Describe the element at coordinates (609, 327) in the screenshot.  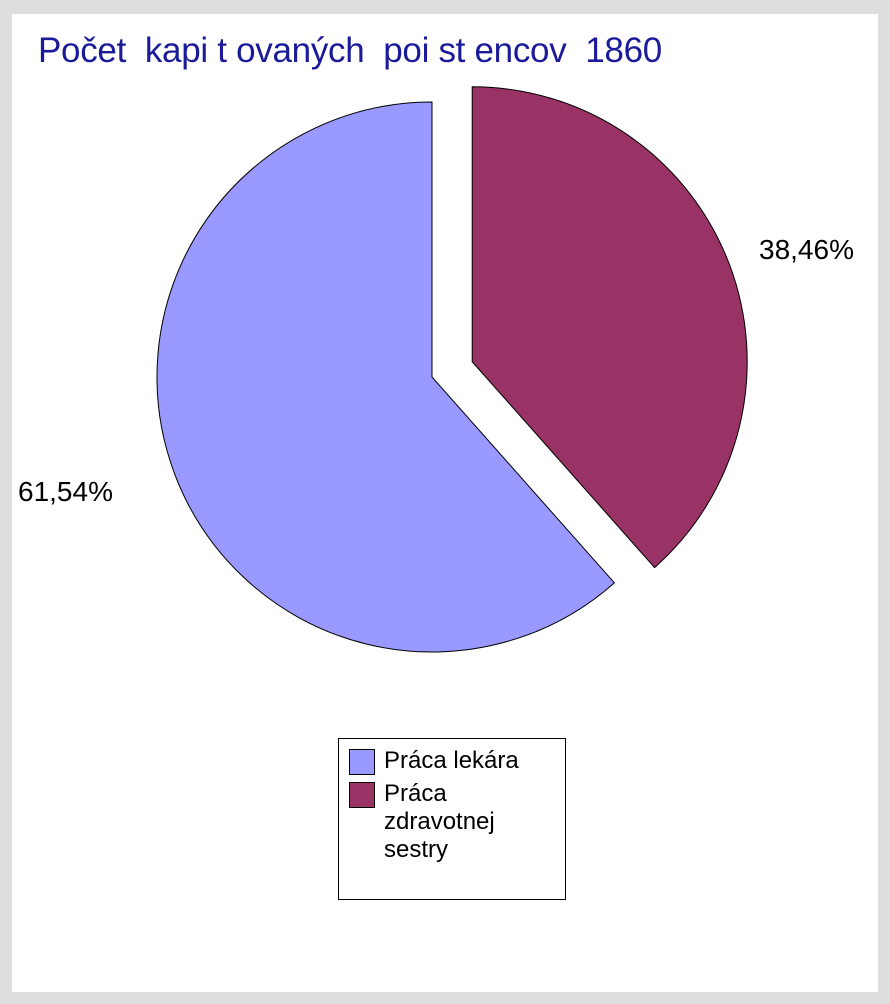
I see `pie-slice-prace-sestry` at that location.